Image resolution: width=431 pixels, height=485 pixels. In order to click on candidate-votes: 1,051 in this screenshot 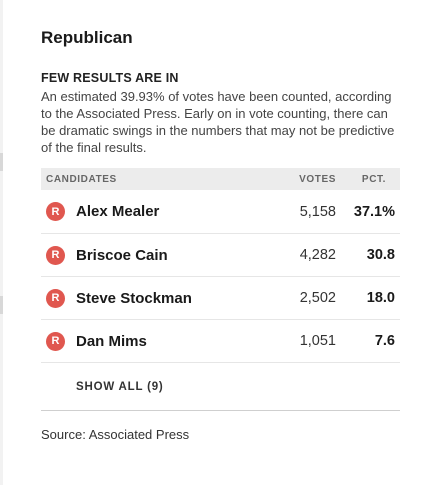, I will do `click(317, 341)`.